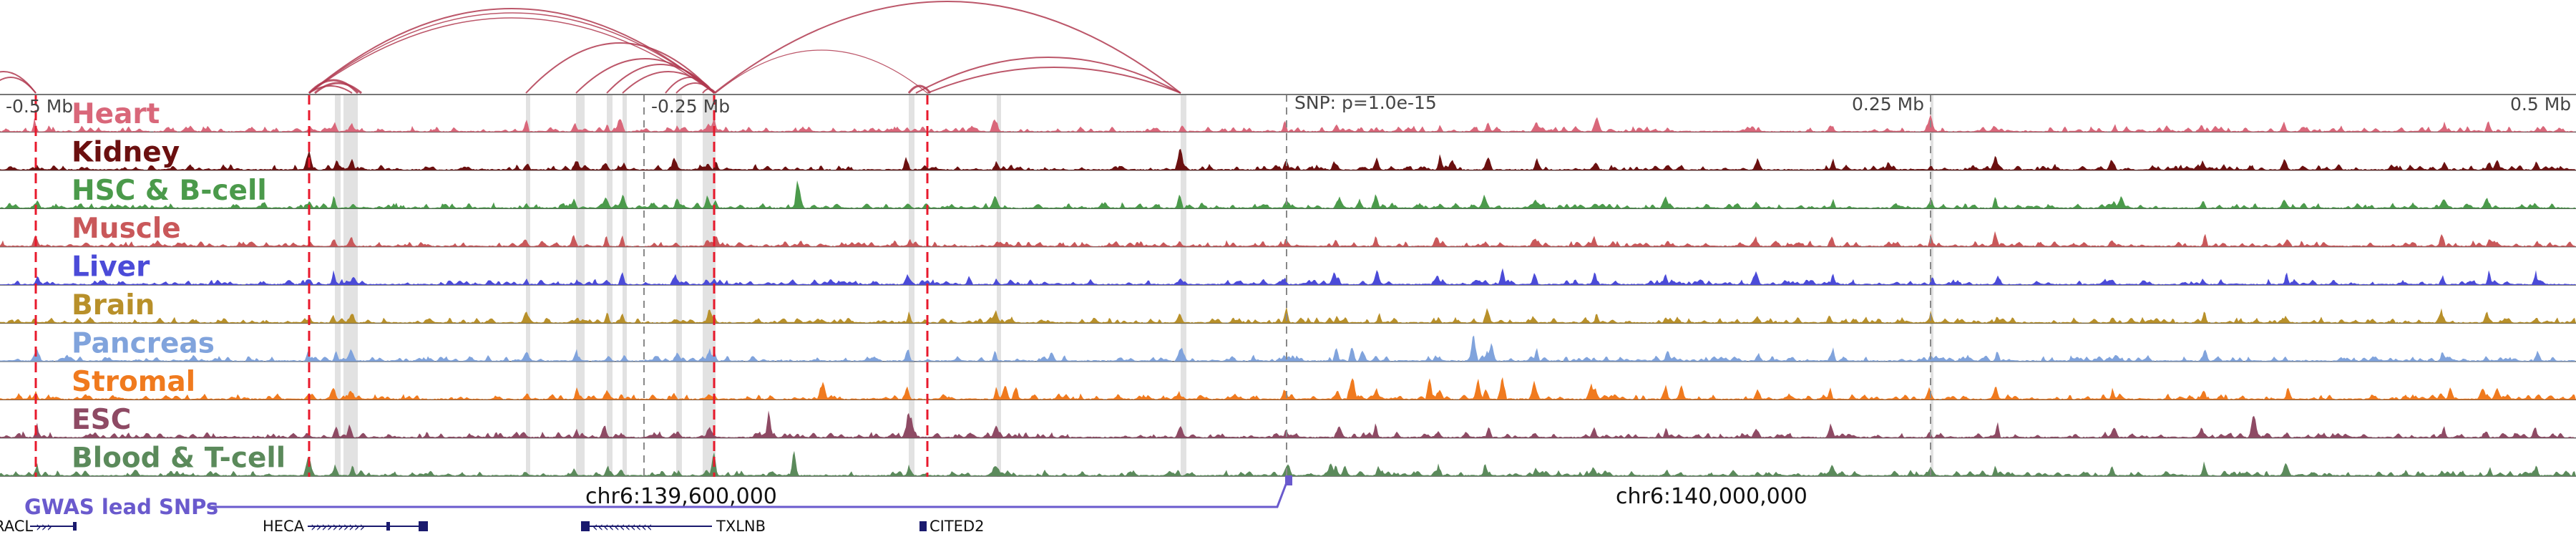 The height and width of the screenshot is (537, 2576). What do you see at coordinates (338, 527) in the screenshot?
I see `gene-heca-arrows: ››››››››››` at bounding box center [338, 527].